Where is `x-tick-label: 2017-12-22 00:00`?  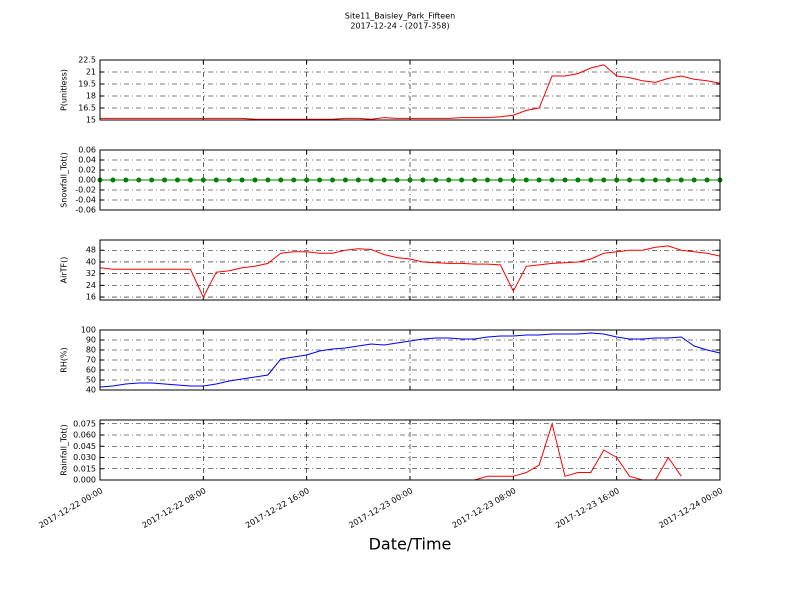 x-tick-label: 2017-12-22 00:00 is located at coordinates (70, 508).